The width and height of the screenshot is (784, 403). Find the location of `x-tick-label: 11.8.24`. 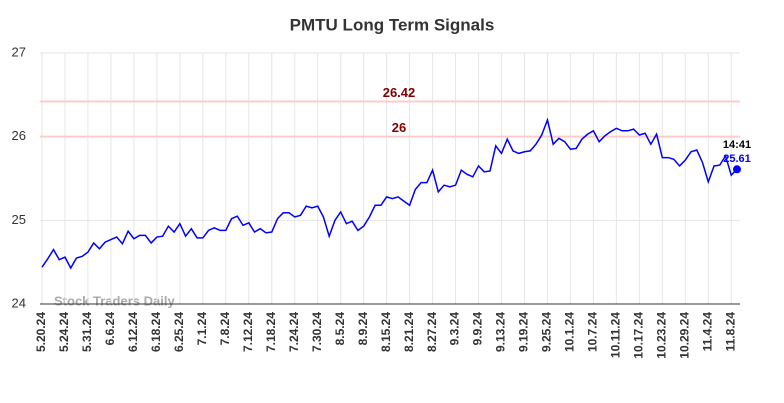

x-tick-label: 11.8.24 is located at coordinates (730, 332).